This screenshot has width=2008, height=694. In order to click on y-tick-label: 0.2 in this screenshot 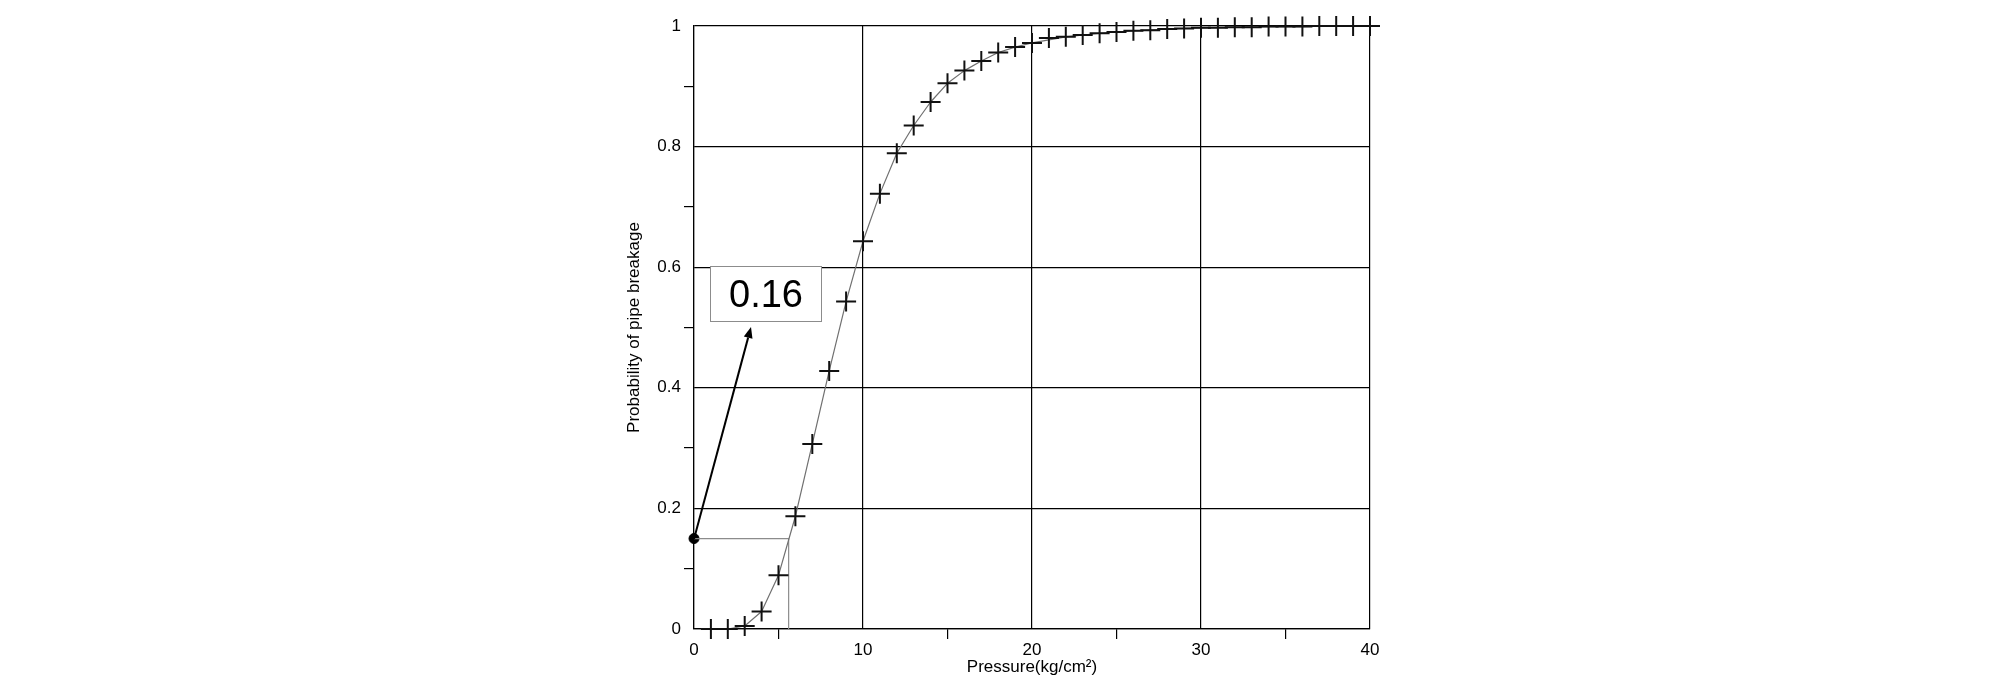, I will do `click(669, 508)`.